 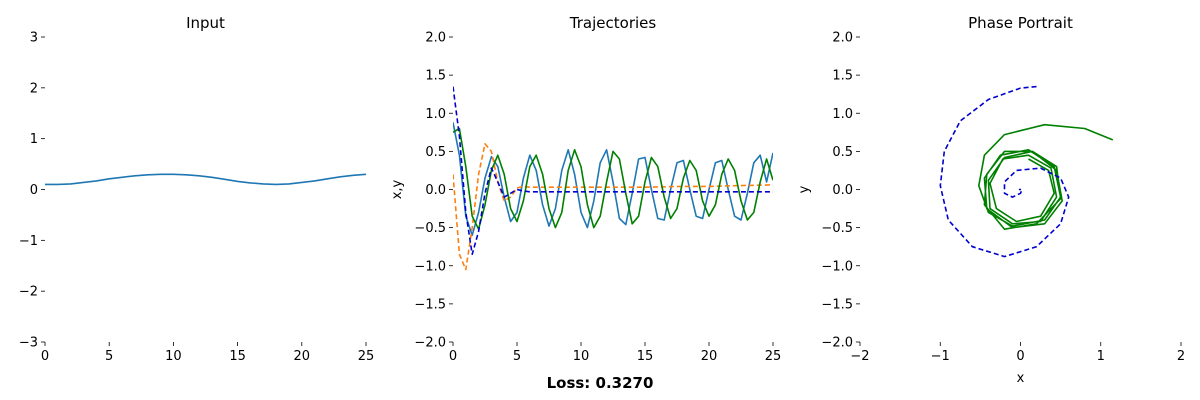 I want to click on y-tick-label: 1, so click(x=34, y=139).